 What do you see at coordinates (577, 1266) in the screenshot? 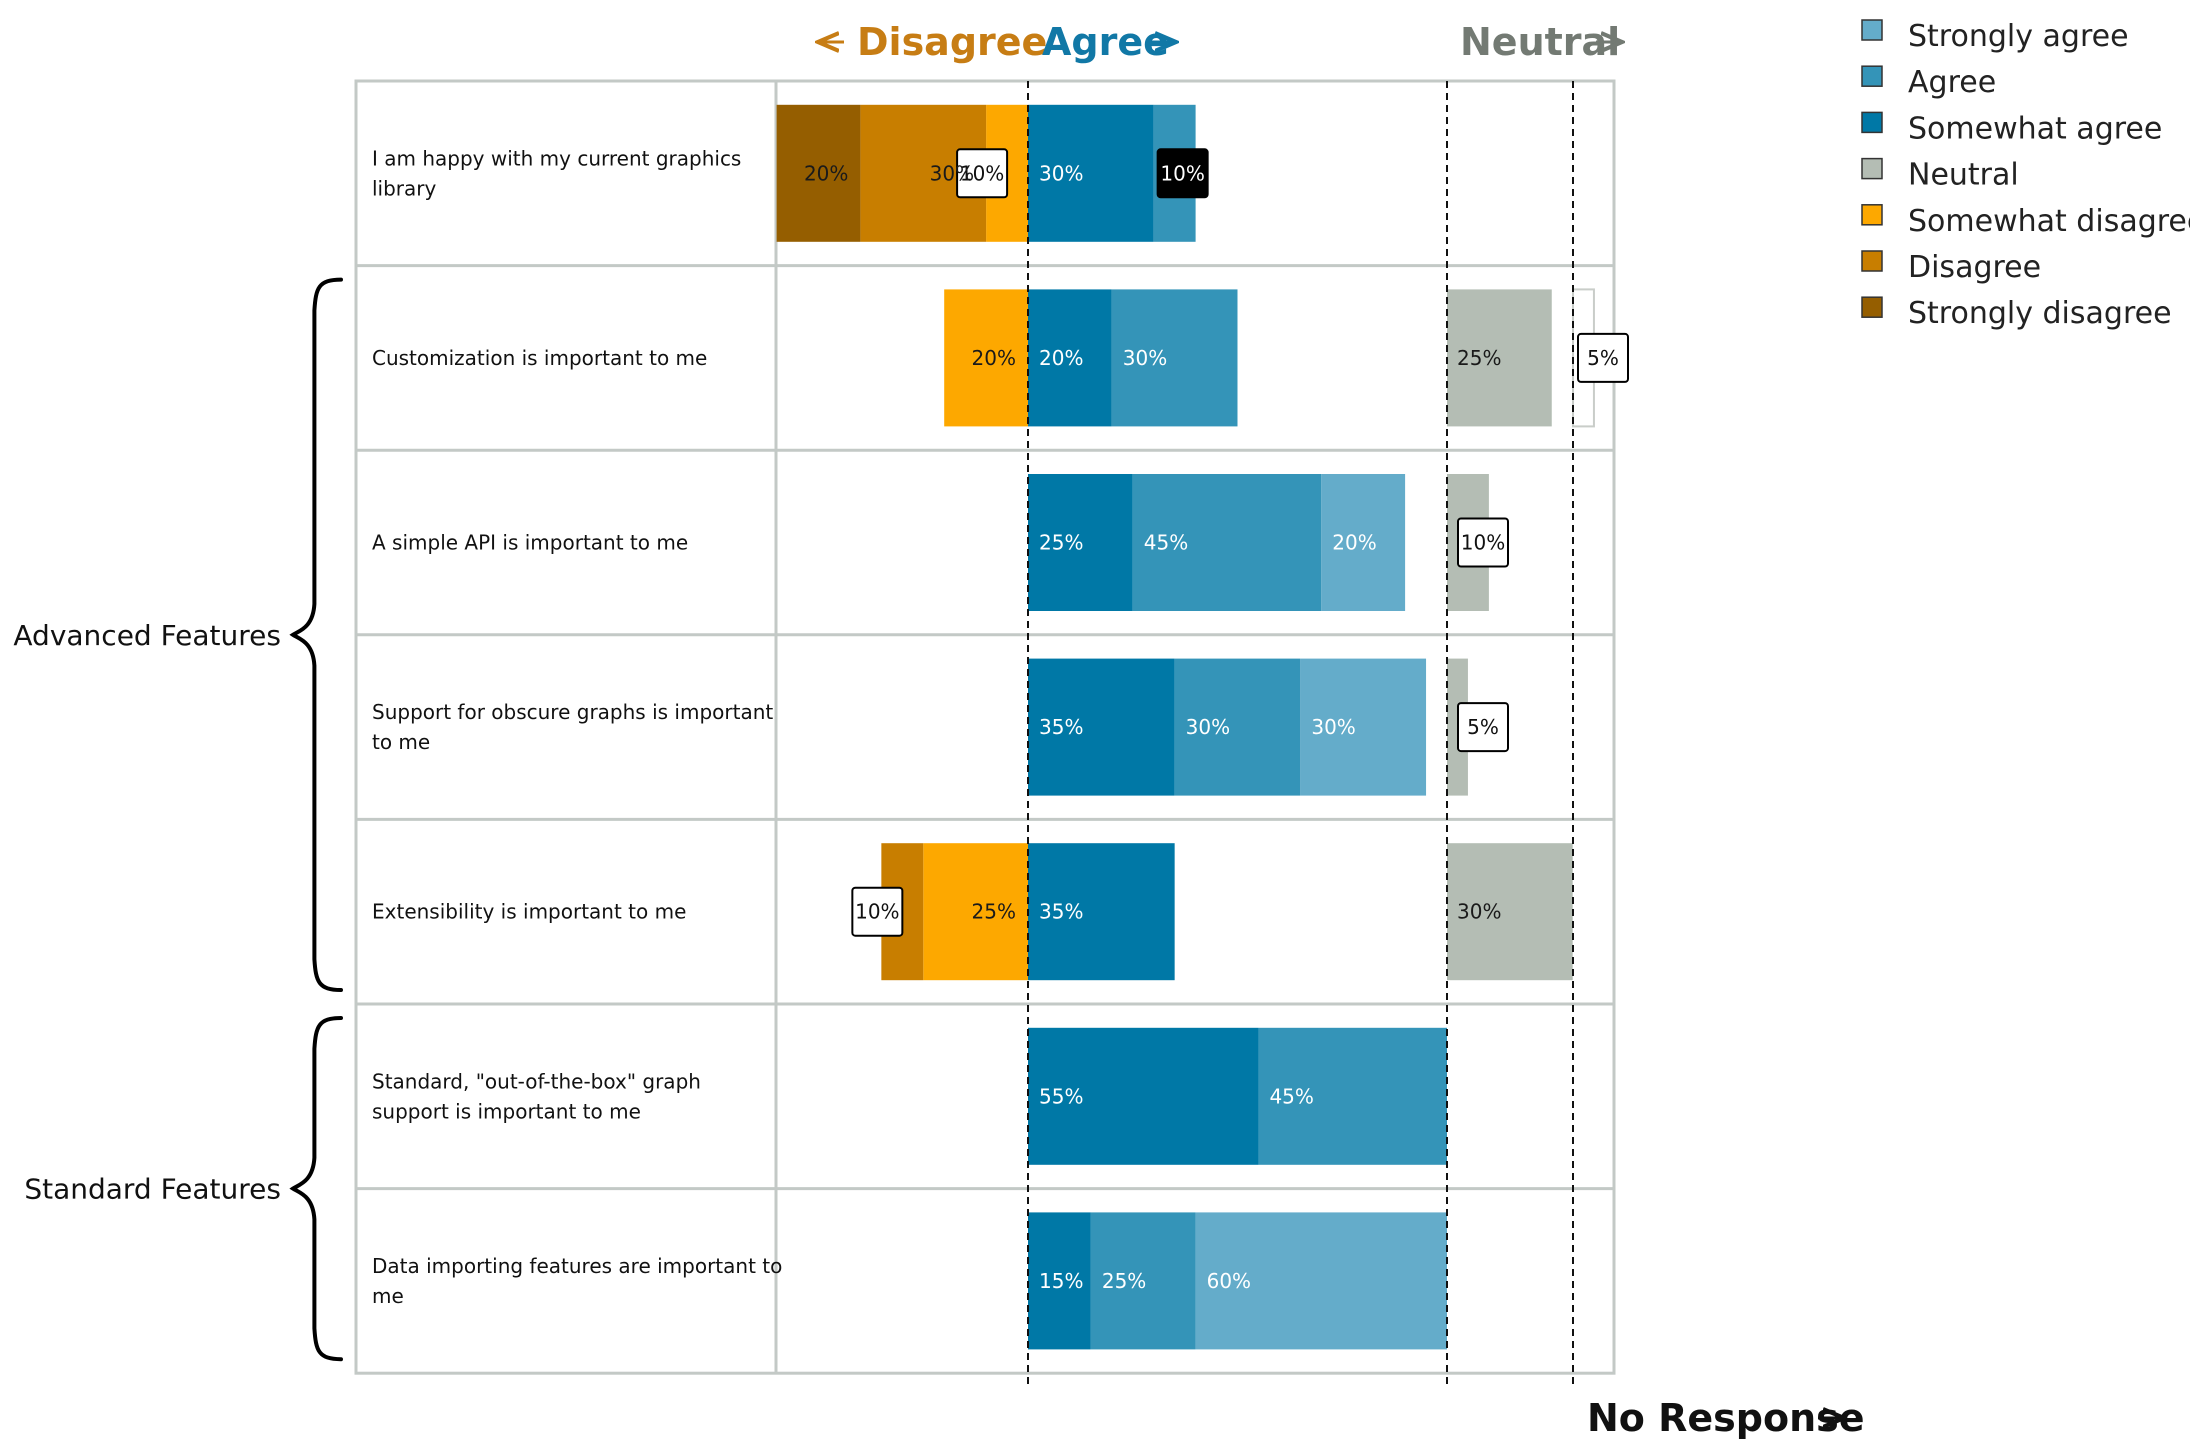
I see `question-label: Data importing features are important to` at bounding box center [577, 1266].